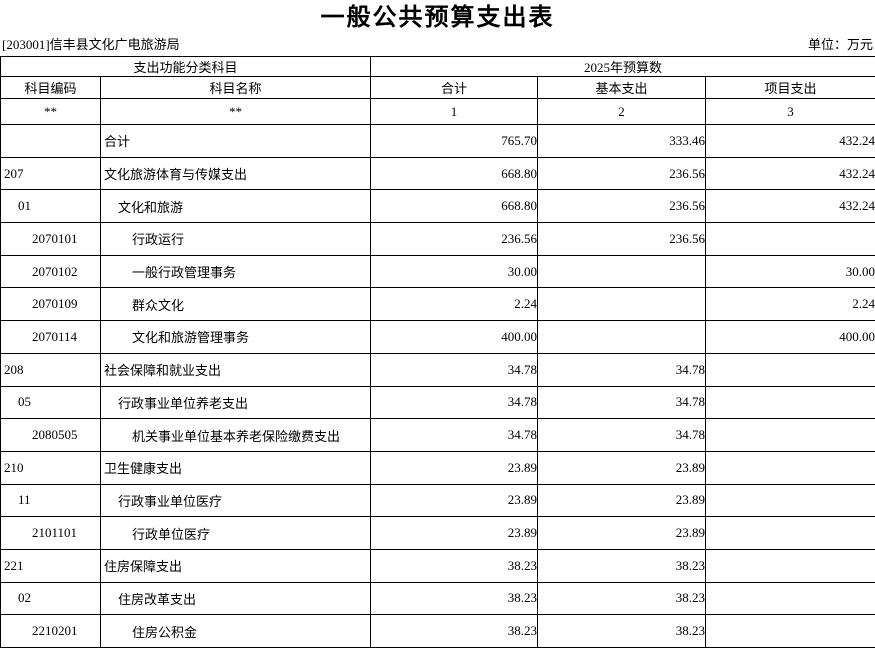 The width and height of the screenshot is (875, 650). I want to click on row-name: 文化旅游体育与传媒支出, so click(235, 173).